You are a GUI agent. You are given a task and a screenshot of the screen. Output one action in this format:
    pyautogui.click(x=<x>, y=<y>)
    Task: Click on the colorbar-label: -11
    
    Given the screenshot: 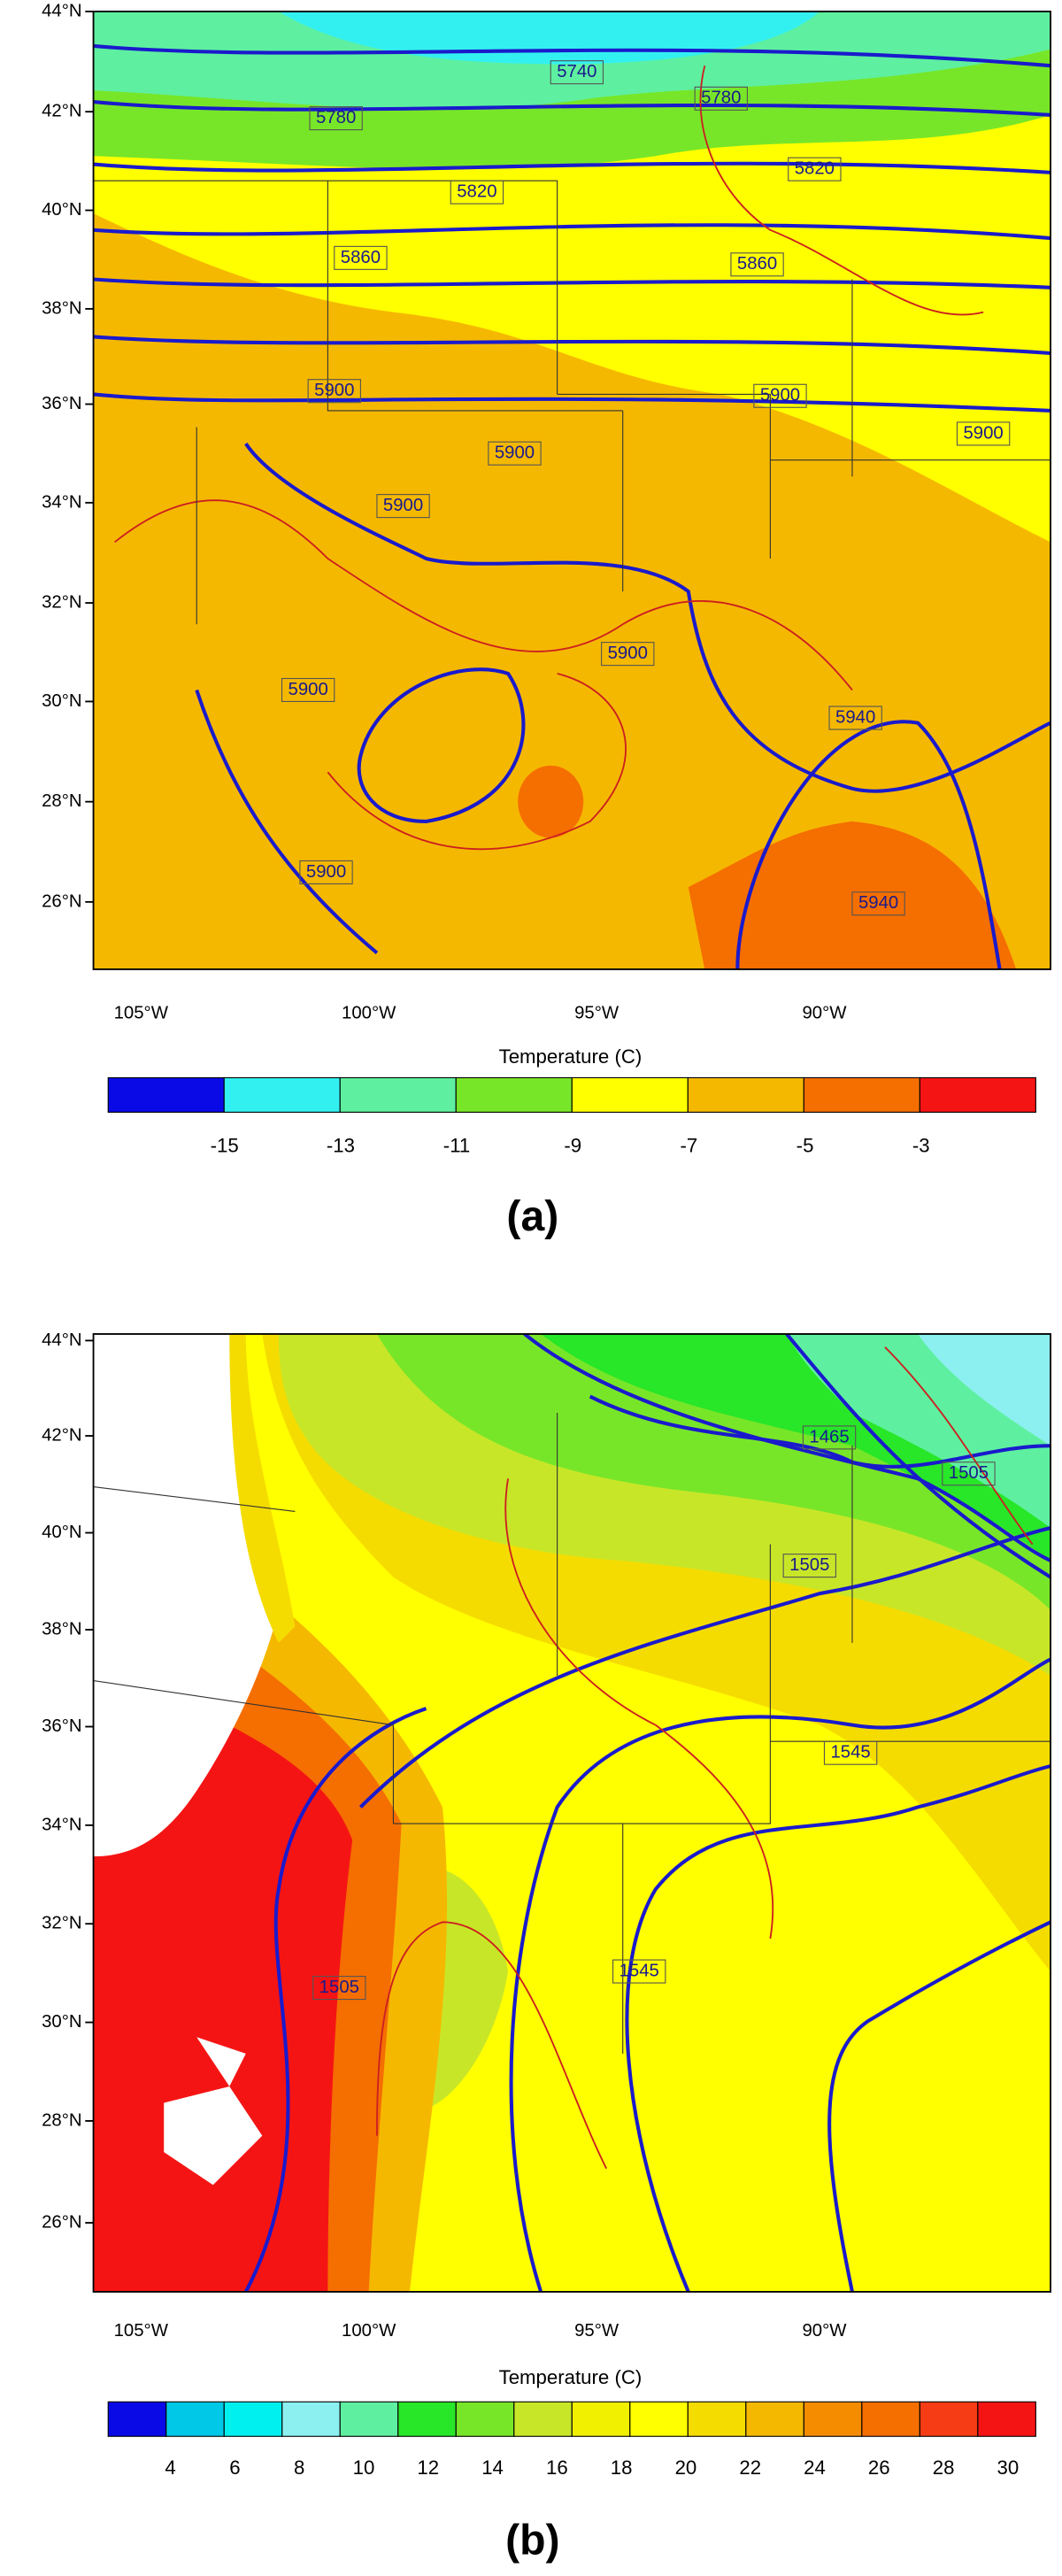 What is the action you would take?
    pyautogui.click(x=456, y=1145)
    